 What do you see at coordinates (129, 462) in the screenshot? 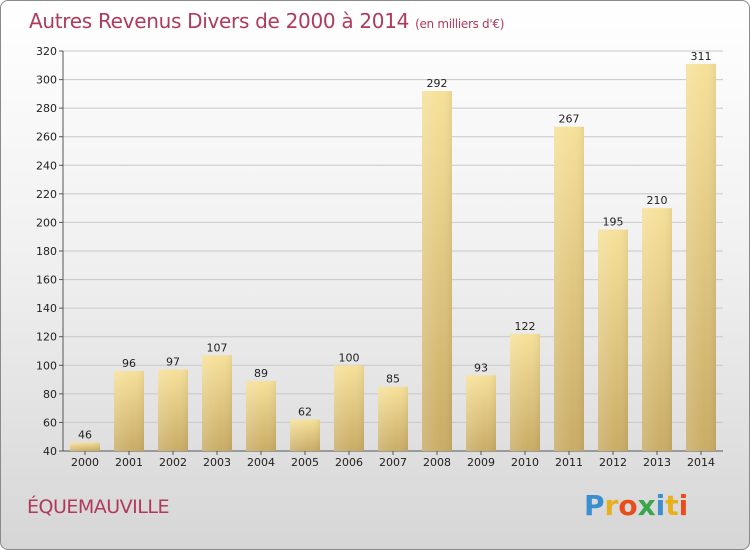
I see `x-tick-label: 2001` at bounding box center [129, 462].